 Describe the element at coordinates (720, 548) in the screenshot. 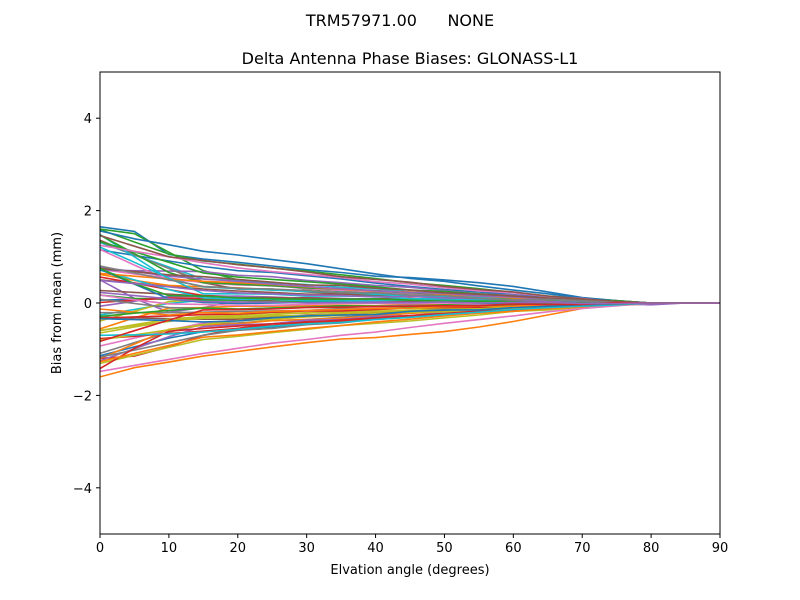

I see `x-tick-label: 90` at that location.